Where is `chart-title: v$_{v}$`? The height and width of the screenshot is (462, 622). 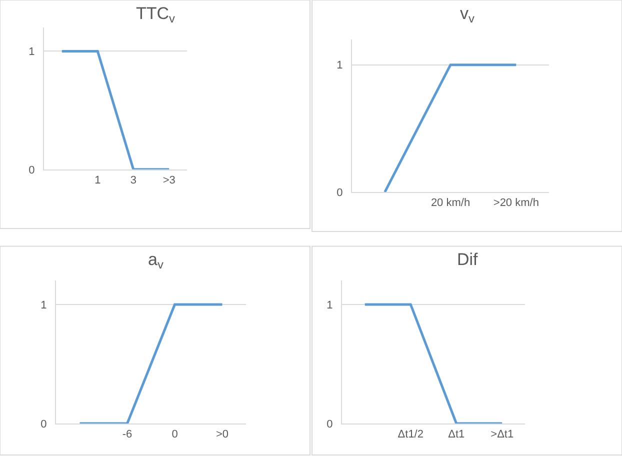 chart-title: v$_{v}$ is located at coordinates (467, 15).